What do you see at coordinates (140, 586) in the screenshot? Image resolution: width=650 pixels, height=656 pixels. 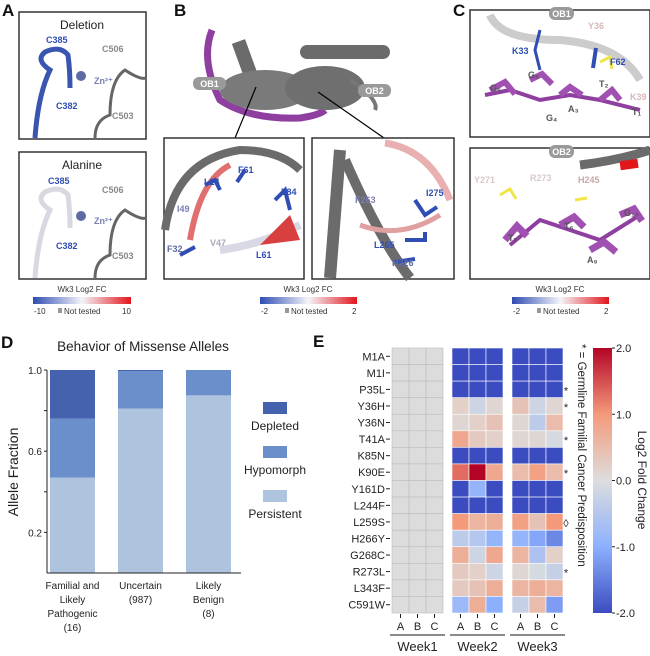 I see `x-tick-label: Uncertain` at bounding box center [140, 586].